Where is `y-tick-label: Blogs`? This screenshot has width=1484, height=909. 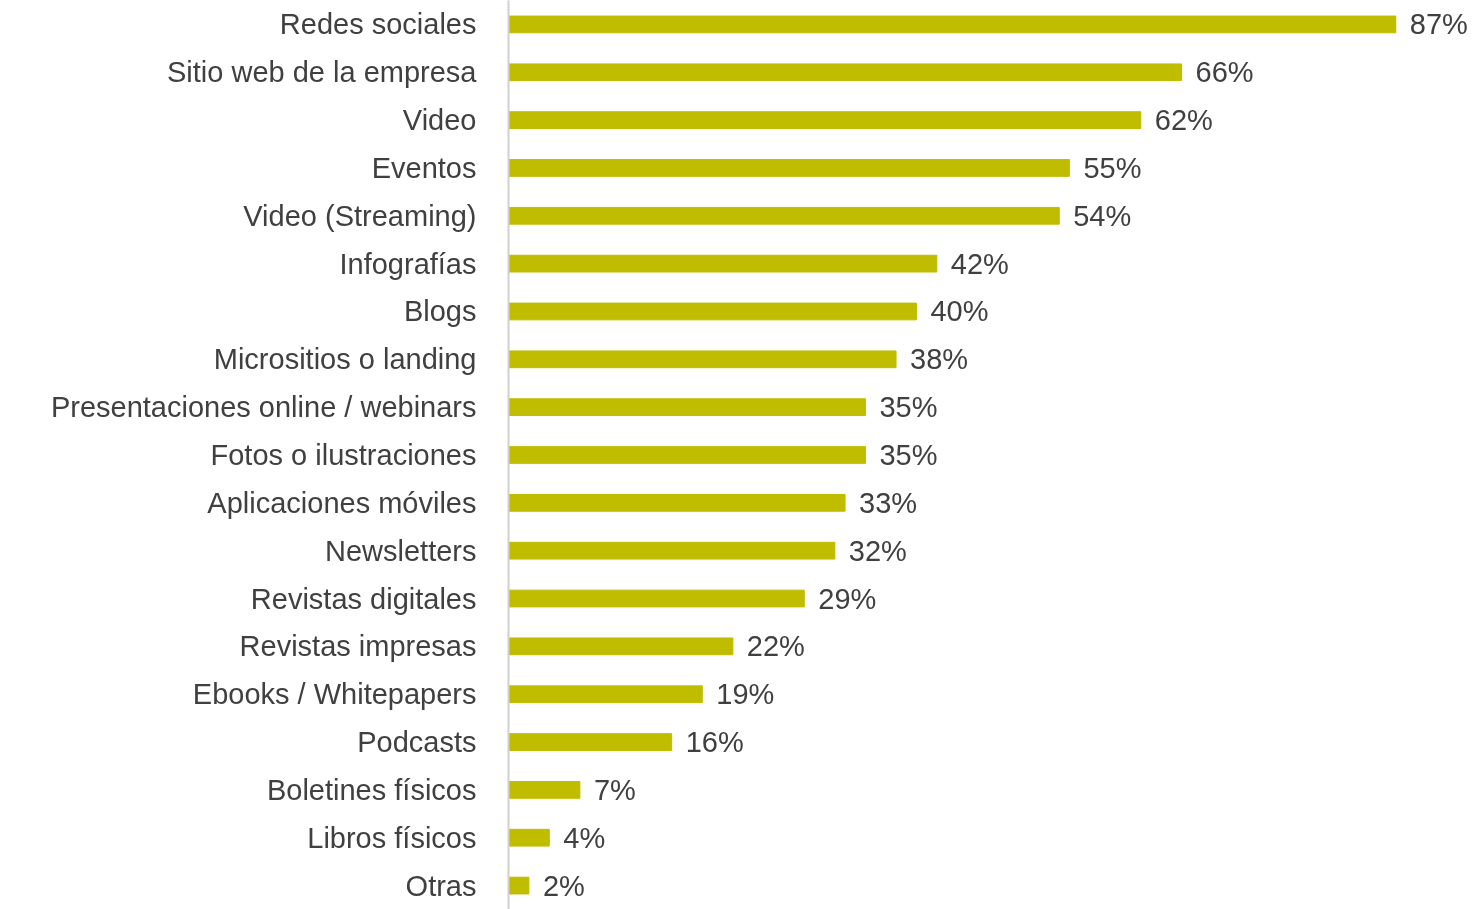 y-tick-label: Blogs is located at coordinates (440, 311).